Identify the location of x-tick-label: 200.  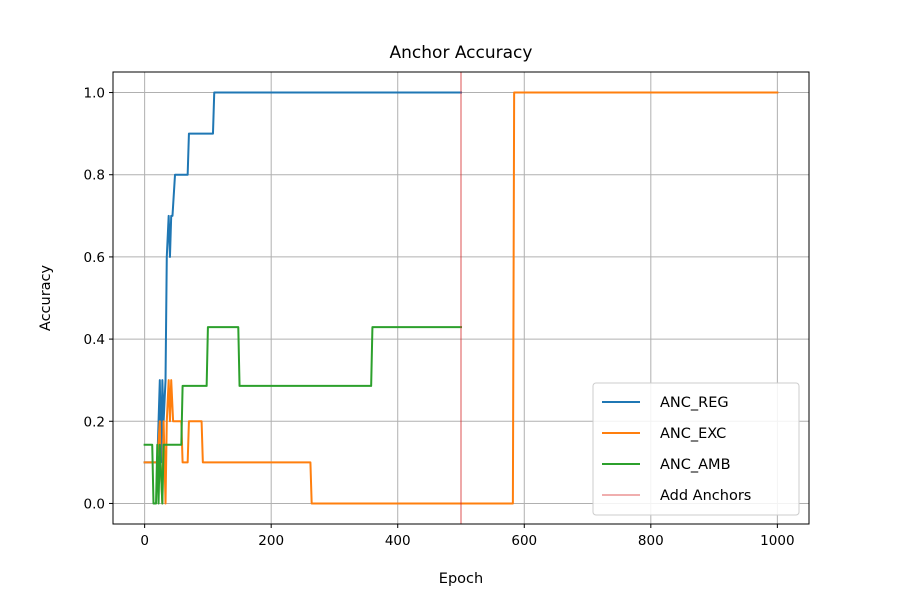
(271, 541).